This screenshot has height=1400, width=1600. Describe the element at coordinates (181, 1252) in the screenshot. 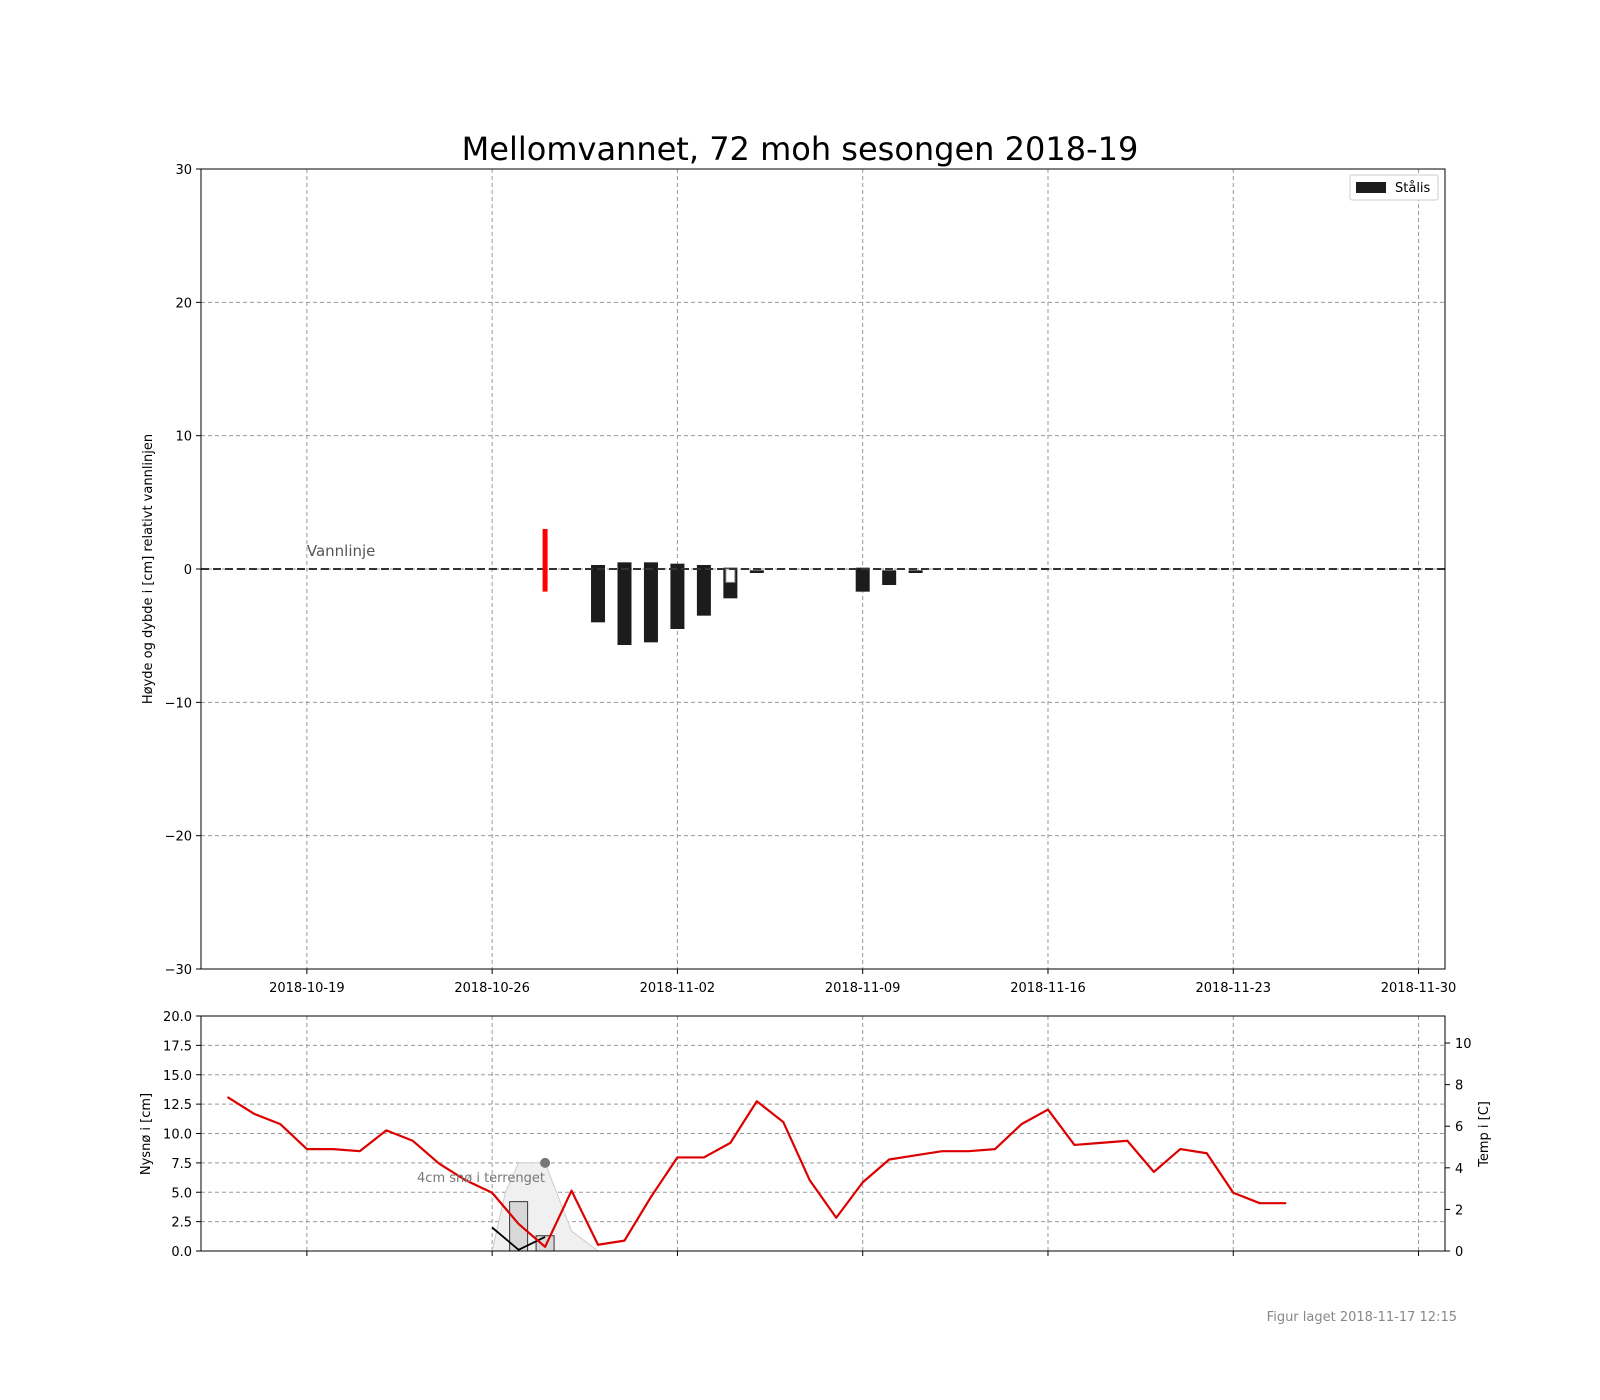

I see `bottom-y-tick-label: 0.0` at that location.